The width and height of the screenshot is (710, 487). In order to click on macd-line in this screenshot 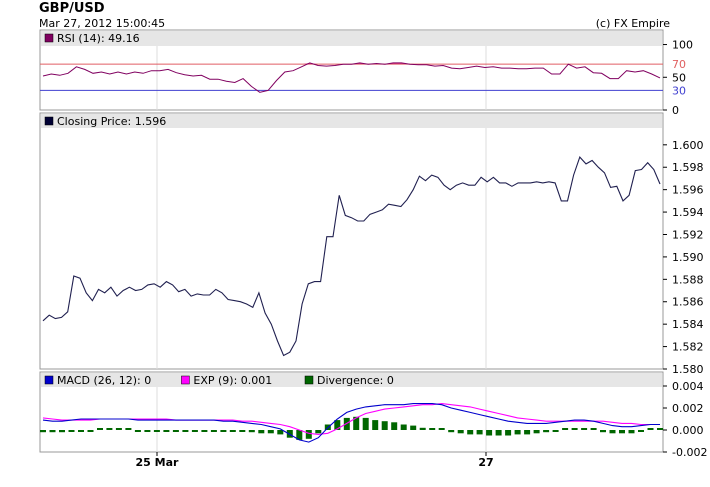, I will do `click(351, 423)`.